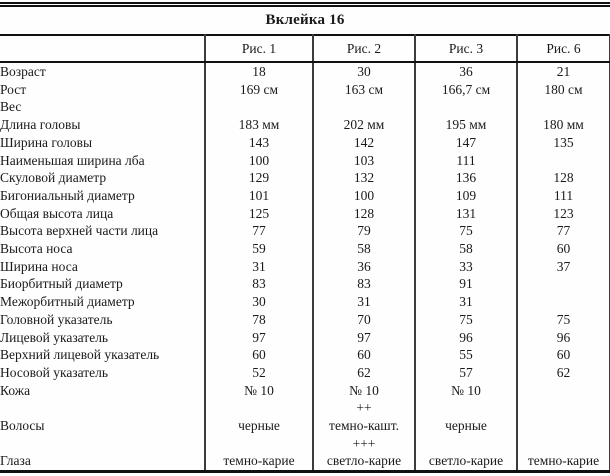 The height and width of the screenshot is (476, 610). Describe the element at coordinates (305, 125) in the screenshot. I see `table-row: Длина головы 183 мм 202 мм 195 мм 180 мм` at that location.